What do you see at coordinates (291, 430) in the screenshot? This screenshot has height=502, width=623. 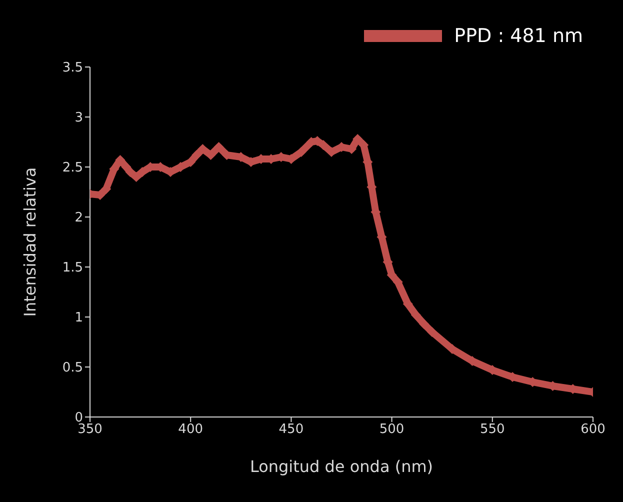 I see `x-tick-label: 450` at bounding box center [291, 430].